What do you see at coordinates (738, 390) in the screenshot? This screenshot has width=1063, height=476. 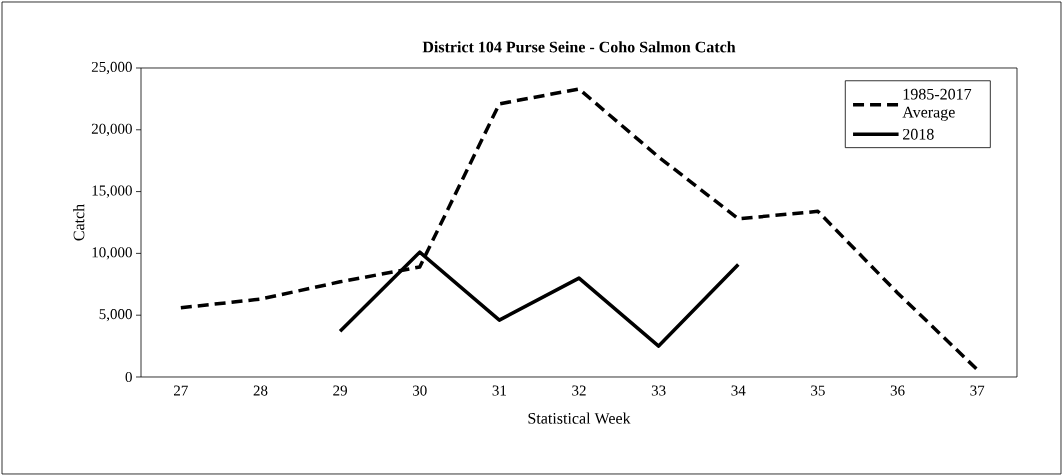 I see `x-tick-label: 34` at bounding box center [738, 390].